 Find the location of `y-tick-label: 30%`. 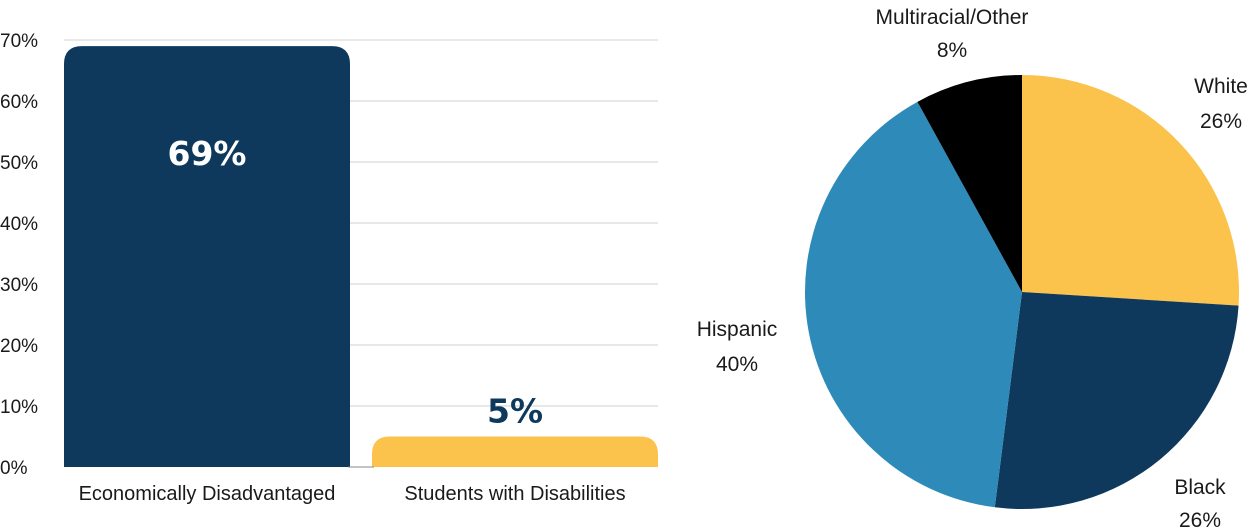

y-tick-label: 30% is located at coordinates (19, 285).